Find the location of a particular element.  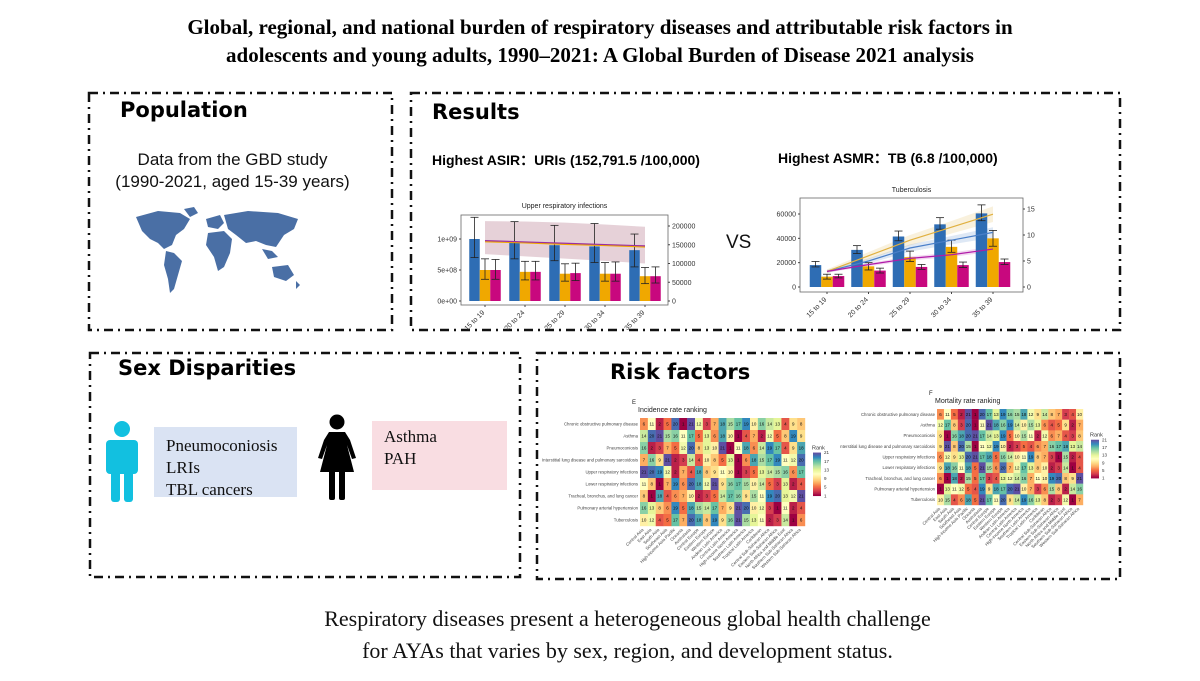

cell-value: 2 is located at coordinates (1010, 446).